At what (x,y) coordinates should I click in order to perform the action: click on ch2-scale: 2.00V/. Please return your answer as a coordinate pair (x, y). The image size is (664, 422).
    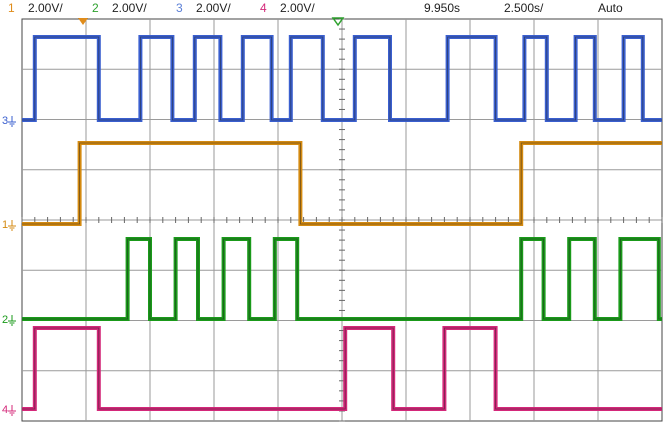
    Looking at the image, I should click on (129, 8).